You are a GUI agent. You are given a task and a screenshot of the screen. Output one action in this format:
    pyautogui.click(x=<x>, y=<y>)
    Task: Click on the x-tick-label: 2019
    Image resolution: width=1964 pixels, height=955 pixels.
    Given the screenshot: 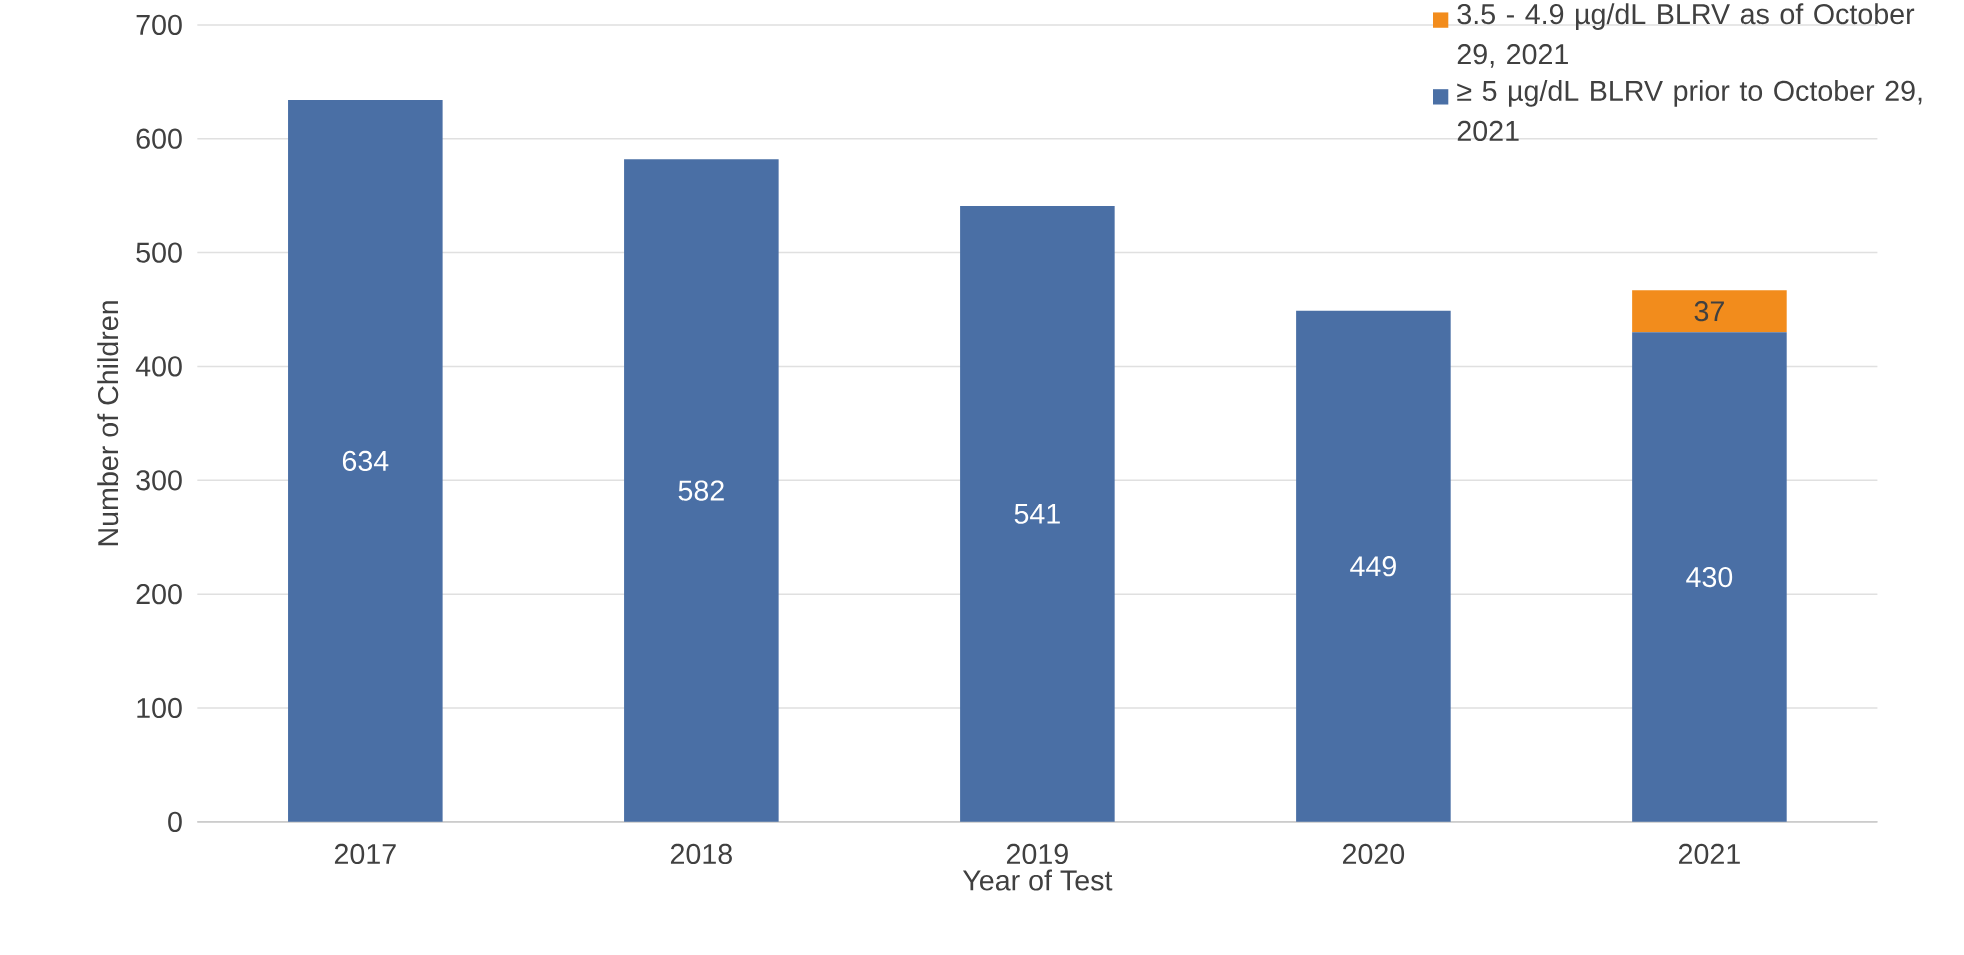 What is the action you would take?
    pyautogui.click(x=1037, y=854)
    